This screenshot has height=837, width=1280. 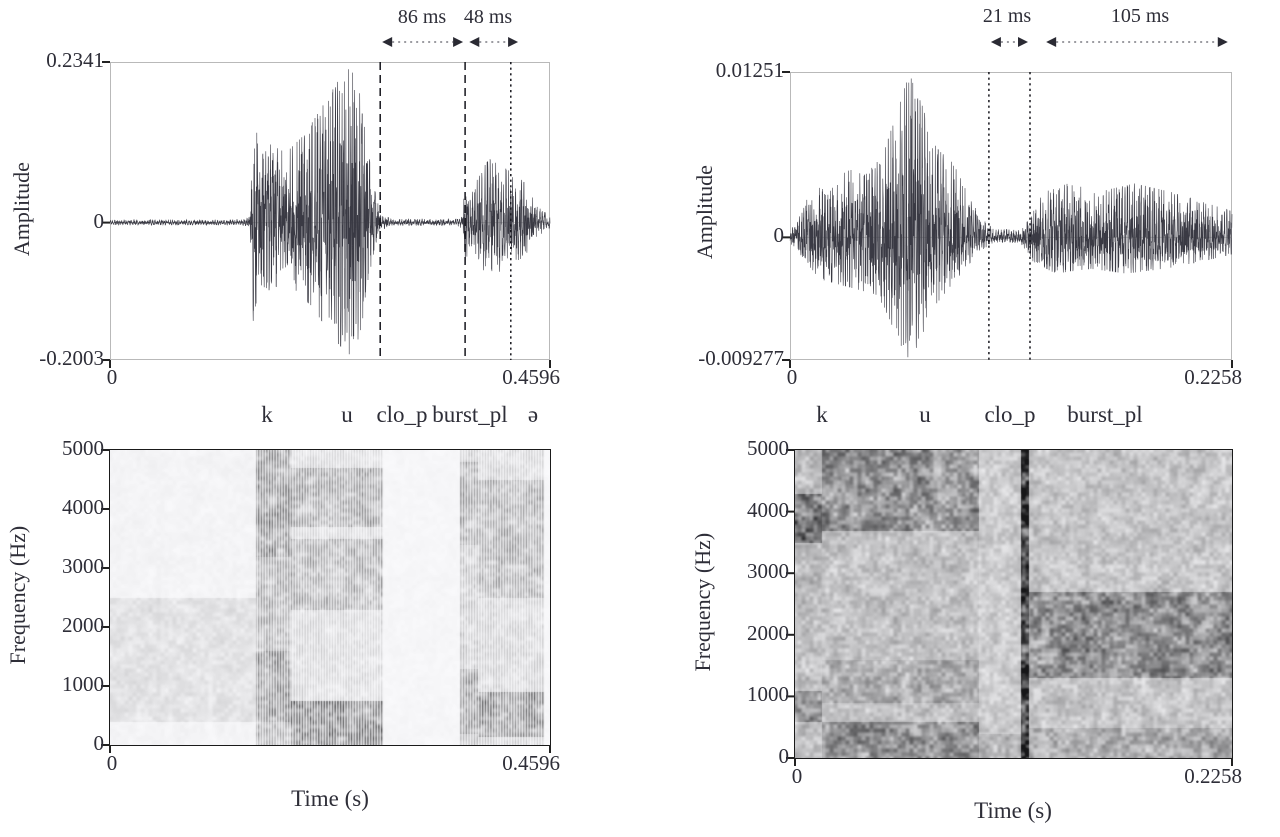 I want to click on waveform-plot-left, so click(x=326, y=202).